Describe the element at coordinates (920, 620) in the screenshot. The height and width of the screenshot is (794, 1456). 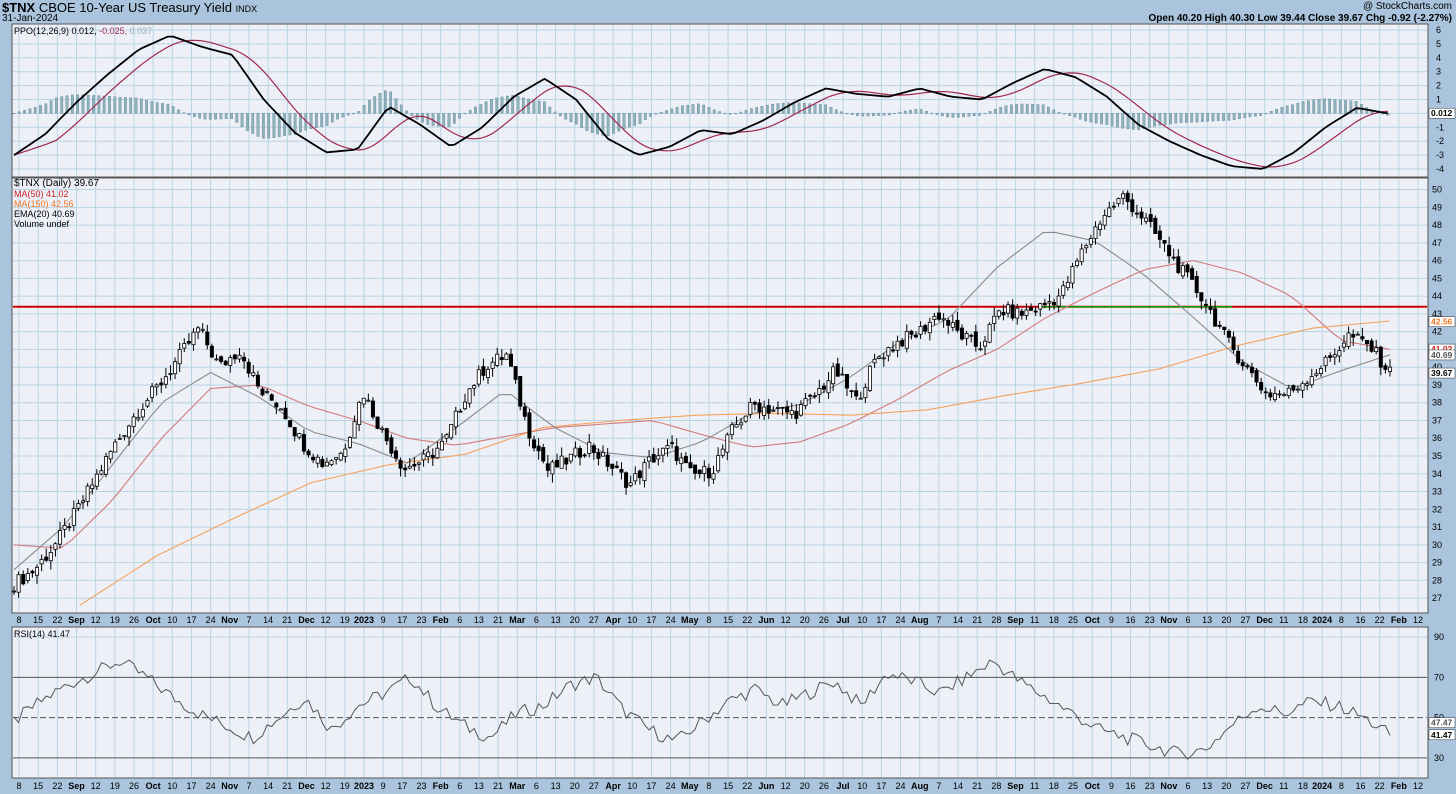
I see `x-tick-label: Aug` at that location.